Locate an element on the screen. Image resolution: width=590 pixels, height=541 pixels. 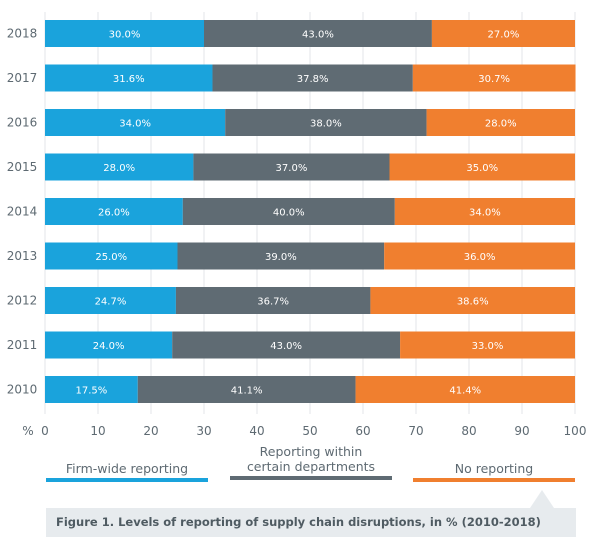
x-tick-label: 10 is located at coordinates (97, 431).